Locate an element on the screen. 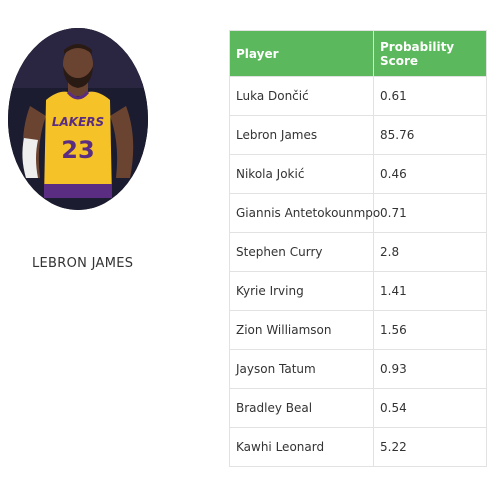 The width and height of the screenshot is (503, 503). player-cell: Giannis Antetokounmpo is located at coordinates (304, 213).